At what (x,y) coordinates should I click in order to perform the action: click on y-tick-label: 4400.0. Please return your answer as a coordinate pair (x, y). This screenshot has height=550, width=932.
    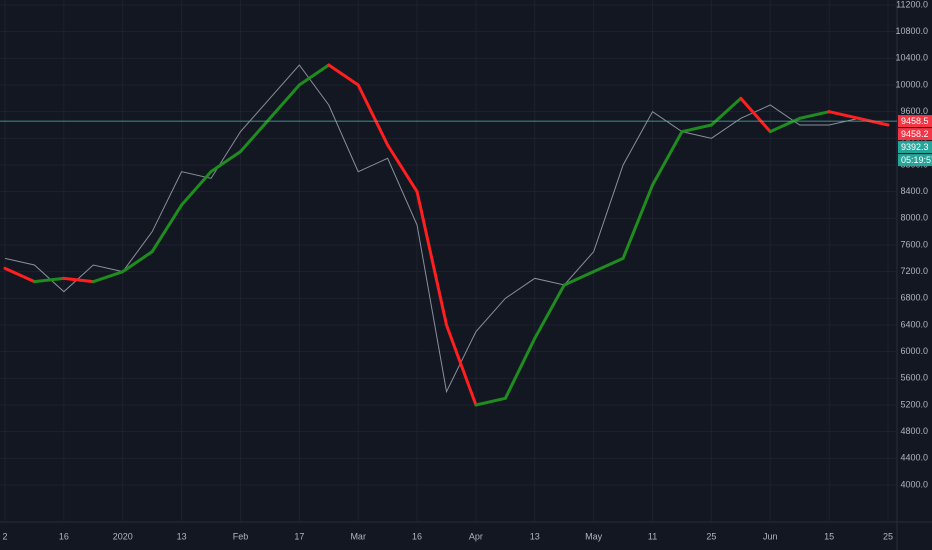
    Looking at the image, I should click on (914, 458).